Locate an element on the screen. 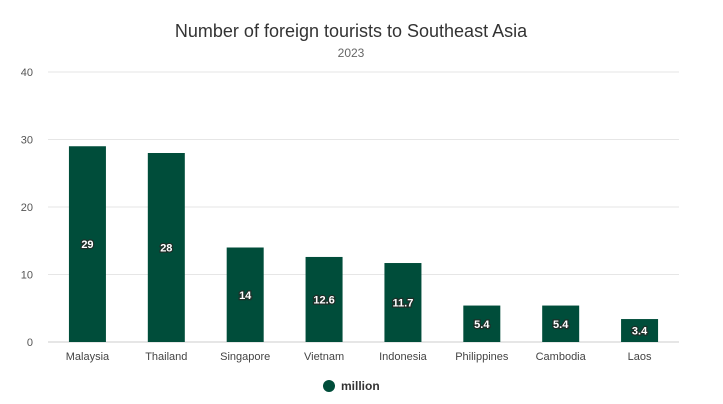 The image size is (723, 404). chart-subtitle: 2023 is located at coordinates (351, 53).